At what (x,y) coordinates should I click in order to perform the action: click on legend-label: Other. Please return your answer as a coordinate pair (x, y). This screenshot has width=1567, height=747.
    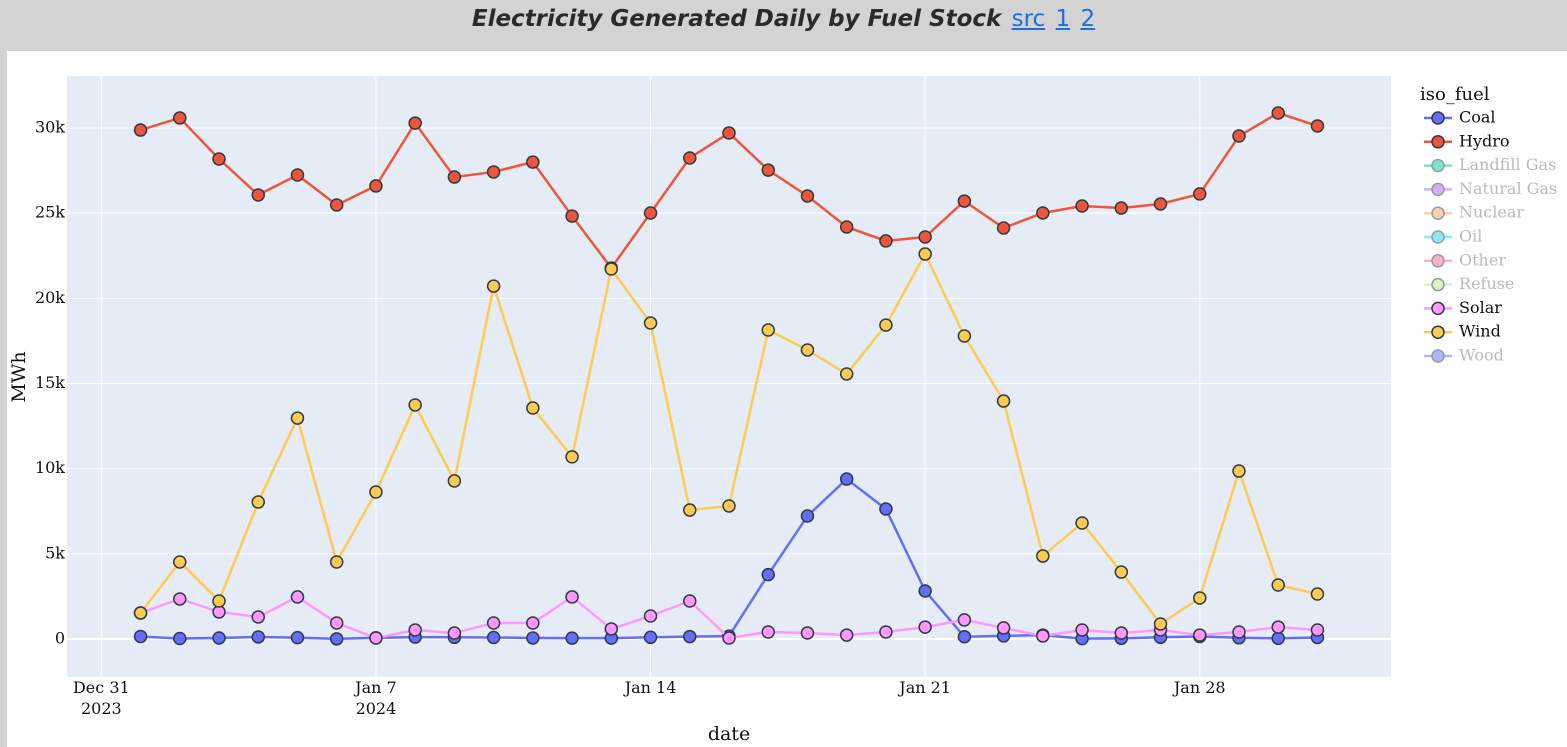
    Looking at the image, I should click on (1482, 259).